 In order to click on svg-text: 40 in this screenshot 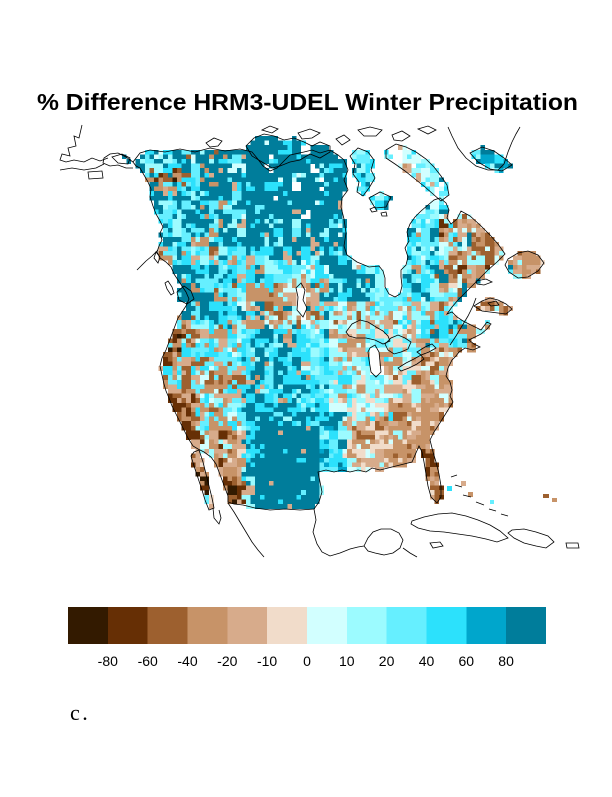, I will do `click(427, 661)`.